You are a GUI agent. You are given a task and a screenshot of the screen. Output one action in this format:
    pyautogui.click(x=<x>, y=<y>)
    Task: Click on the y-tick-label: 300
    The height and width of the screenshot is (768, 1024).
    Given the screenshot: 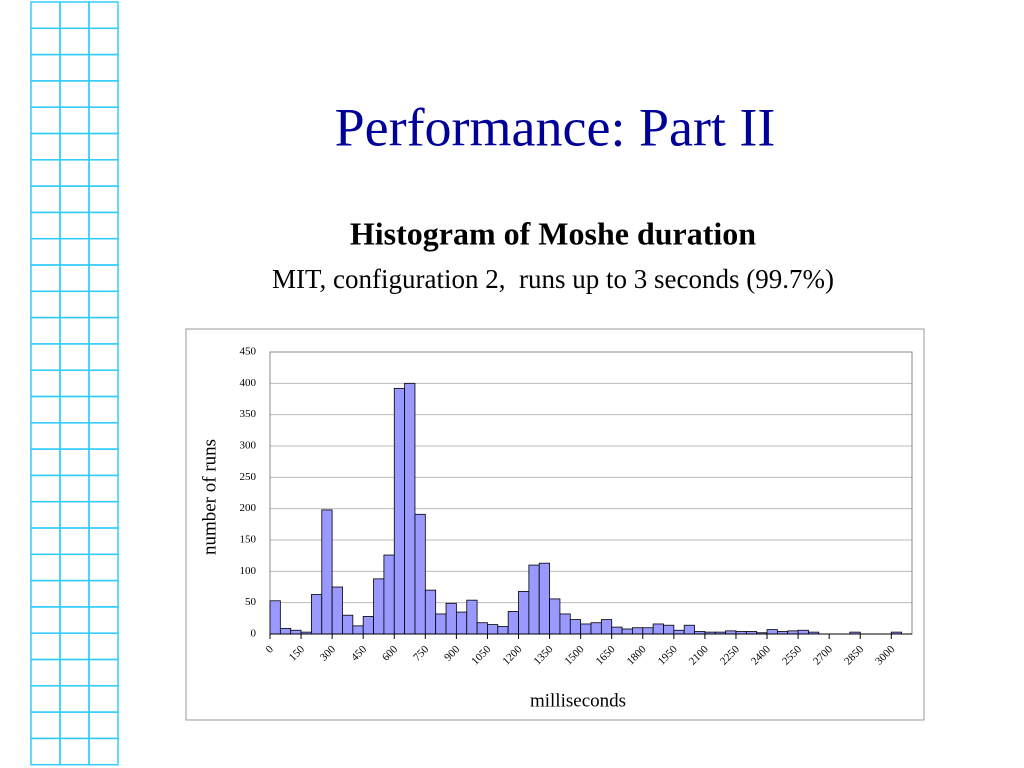 What is the action you would take?
    pyautogui.click(x=248, y=446)
    